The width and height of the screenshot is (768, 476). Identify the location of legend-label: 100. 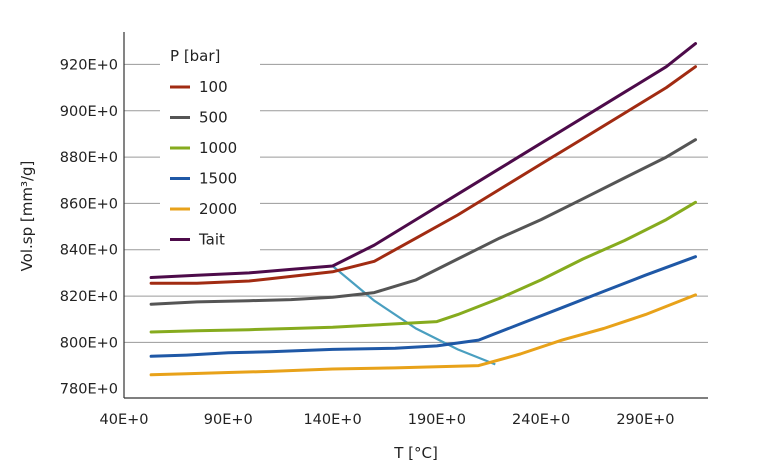
(213, 87).